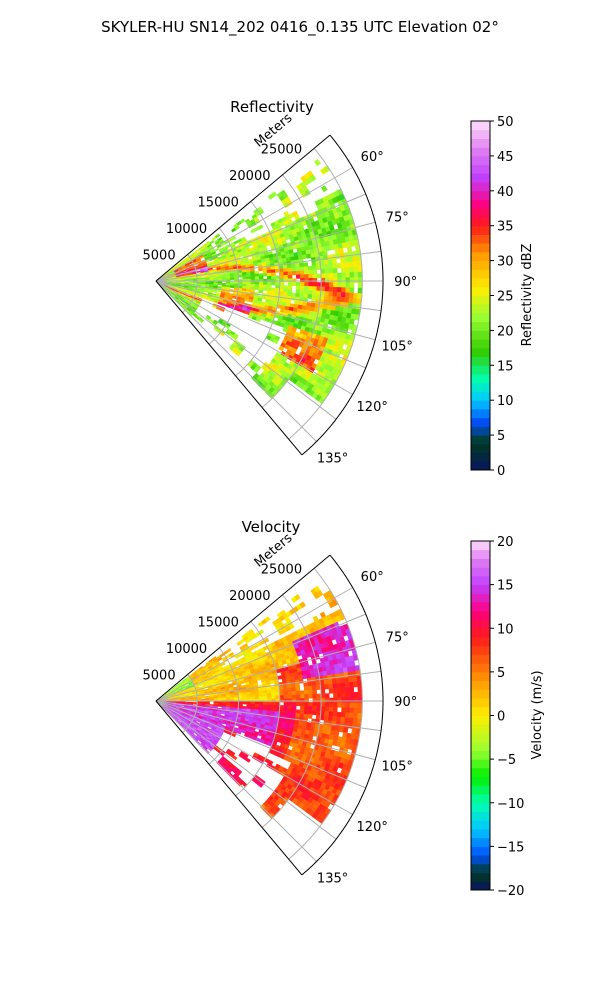 The image size is (600, 1004). I want to click on colorbar-tick-label: 20, so click(505, 331).